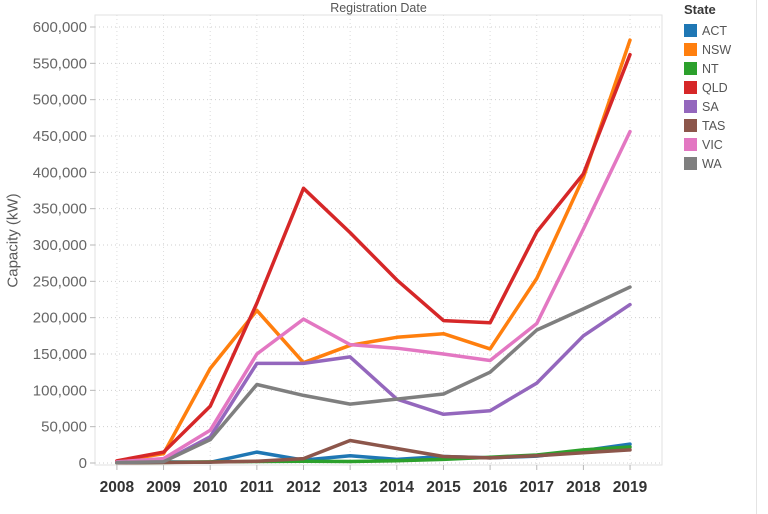 The width and height of the screenshot is (768, 514). What do you see at coordinates (720, 106) in the screenshot?
I see `legend-item-sa: SA` at bounding box center [720, 106].